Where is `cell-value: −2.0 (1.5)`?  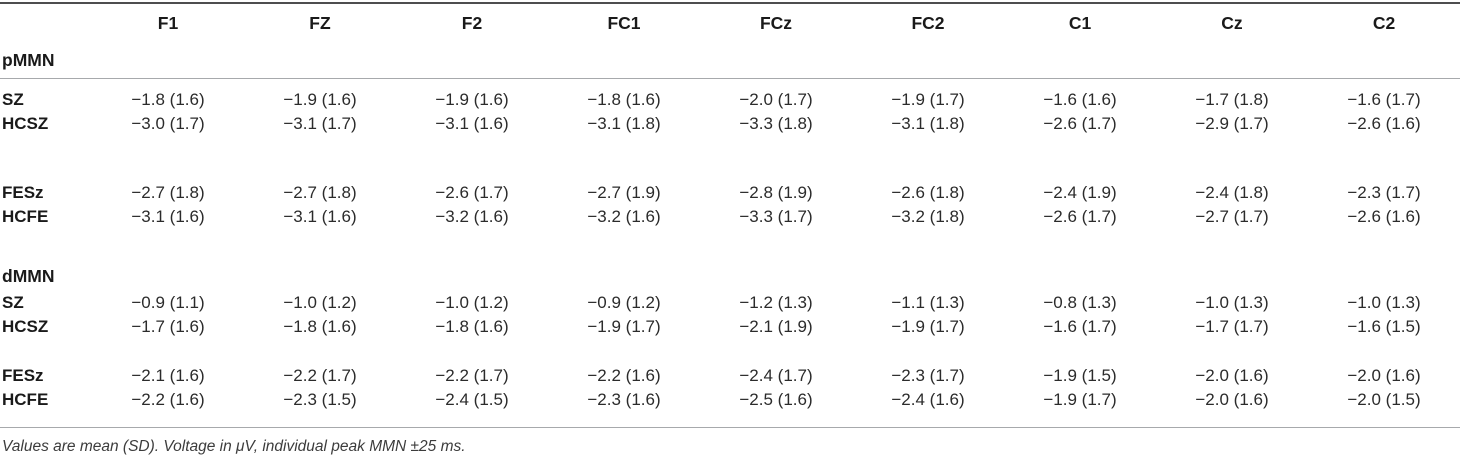
cell-value: −2.0 (1.5) is located at coordinates (1384, 399).